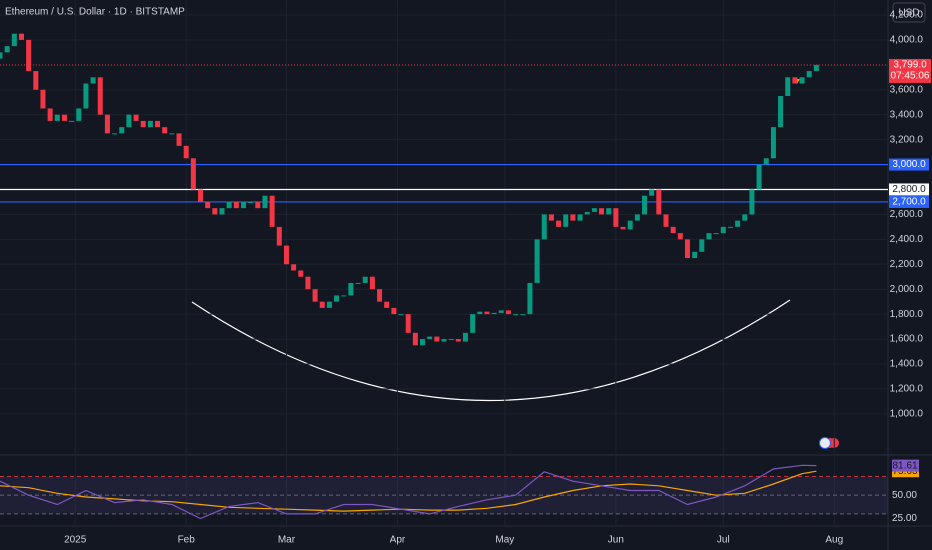  What do you see at coordinates (907, 289) in the screenshot?
I see `y-tick-label: 2,000.0` at bounding box center [907, 289].